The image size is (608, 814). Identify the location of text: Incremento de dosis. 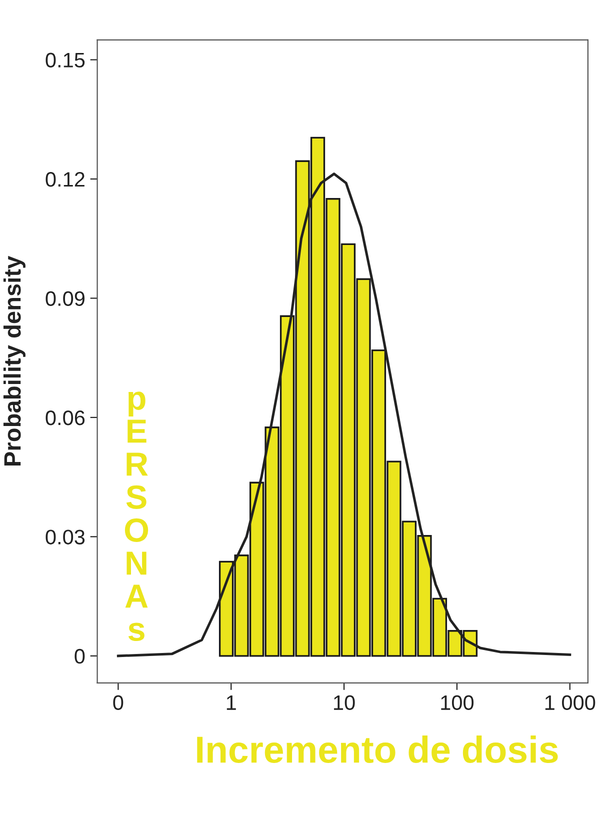
(377, 749).